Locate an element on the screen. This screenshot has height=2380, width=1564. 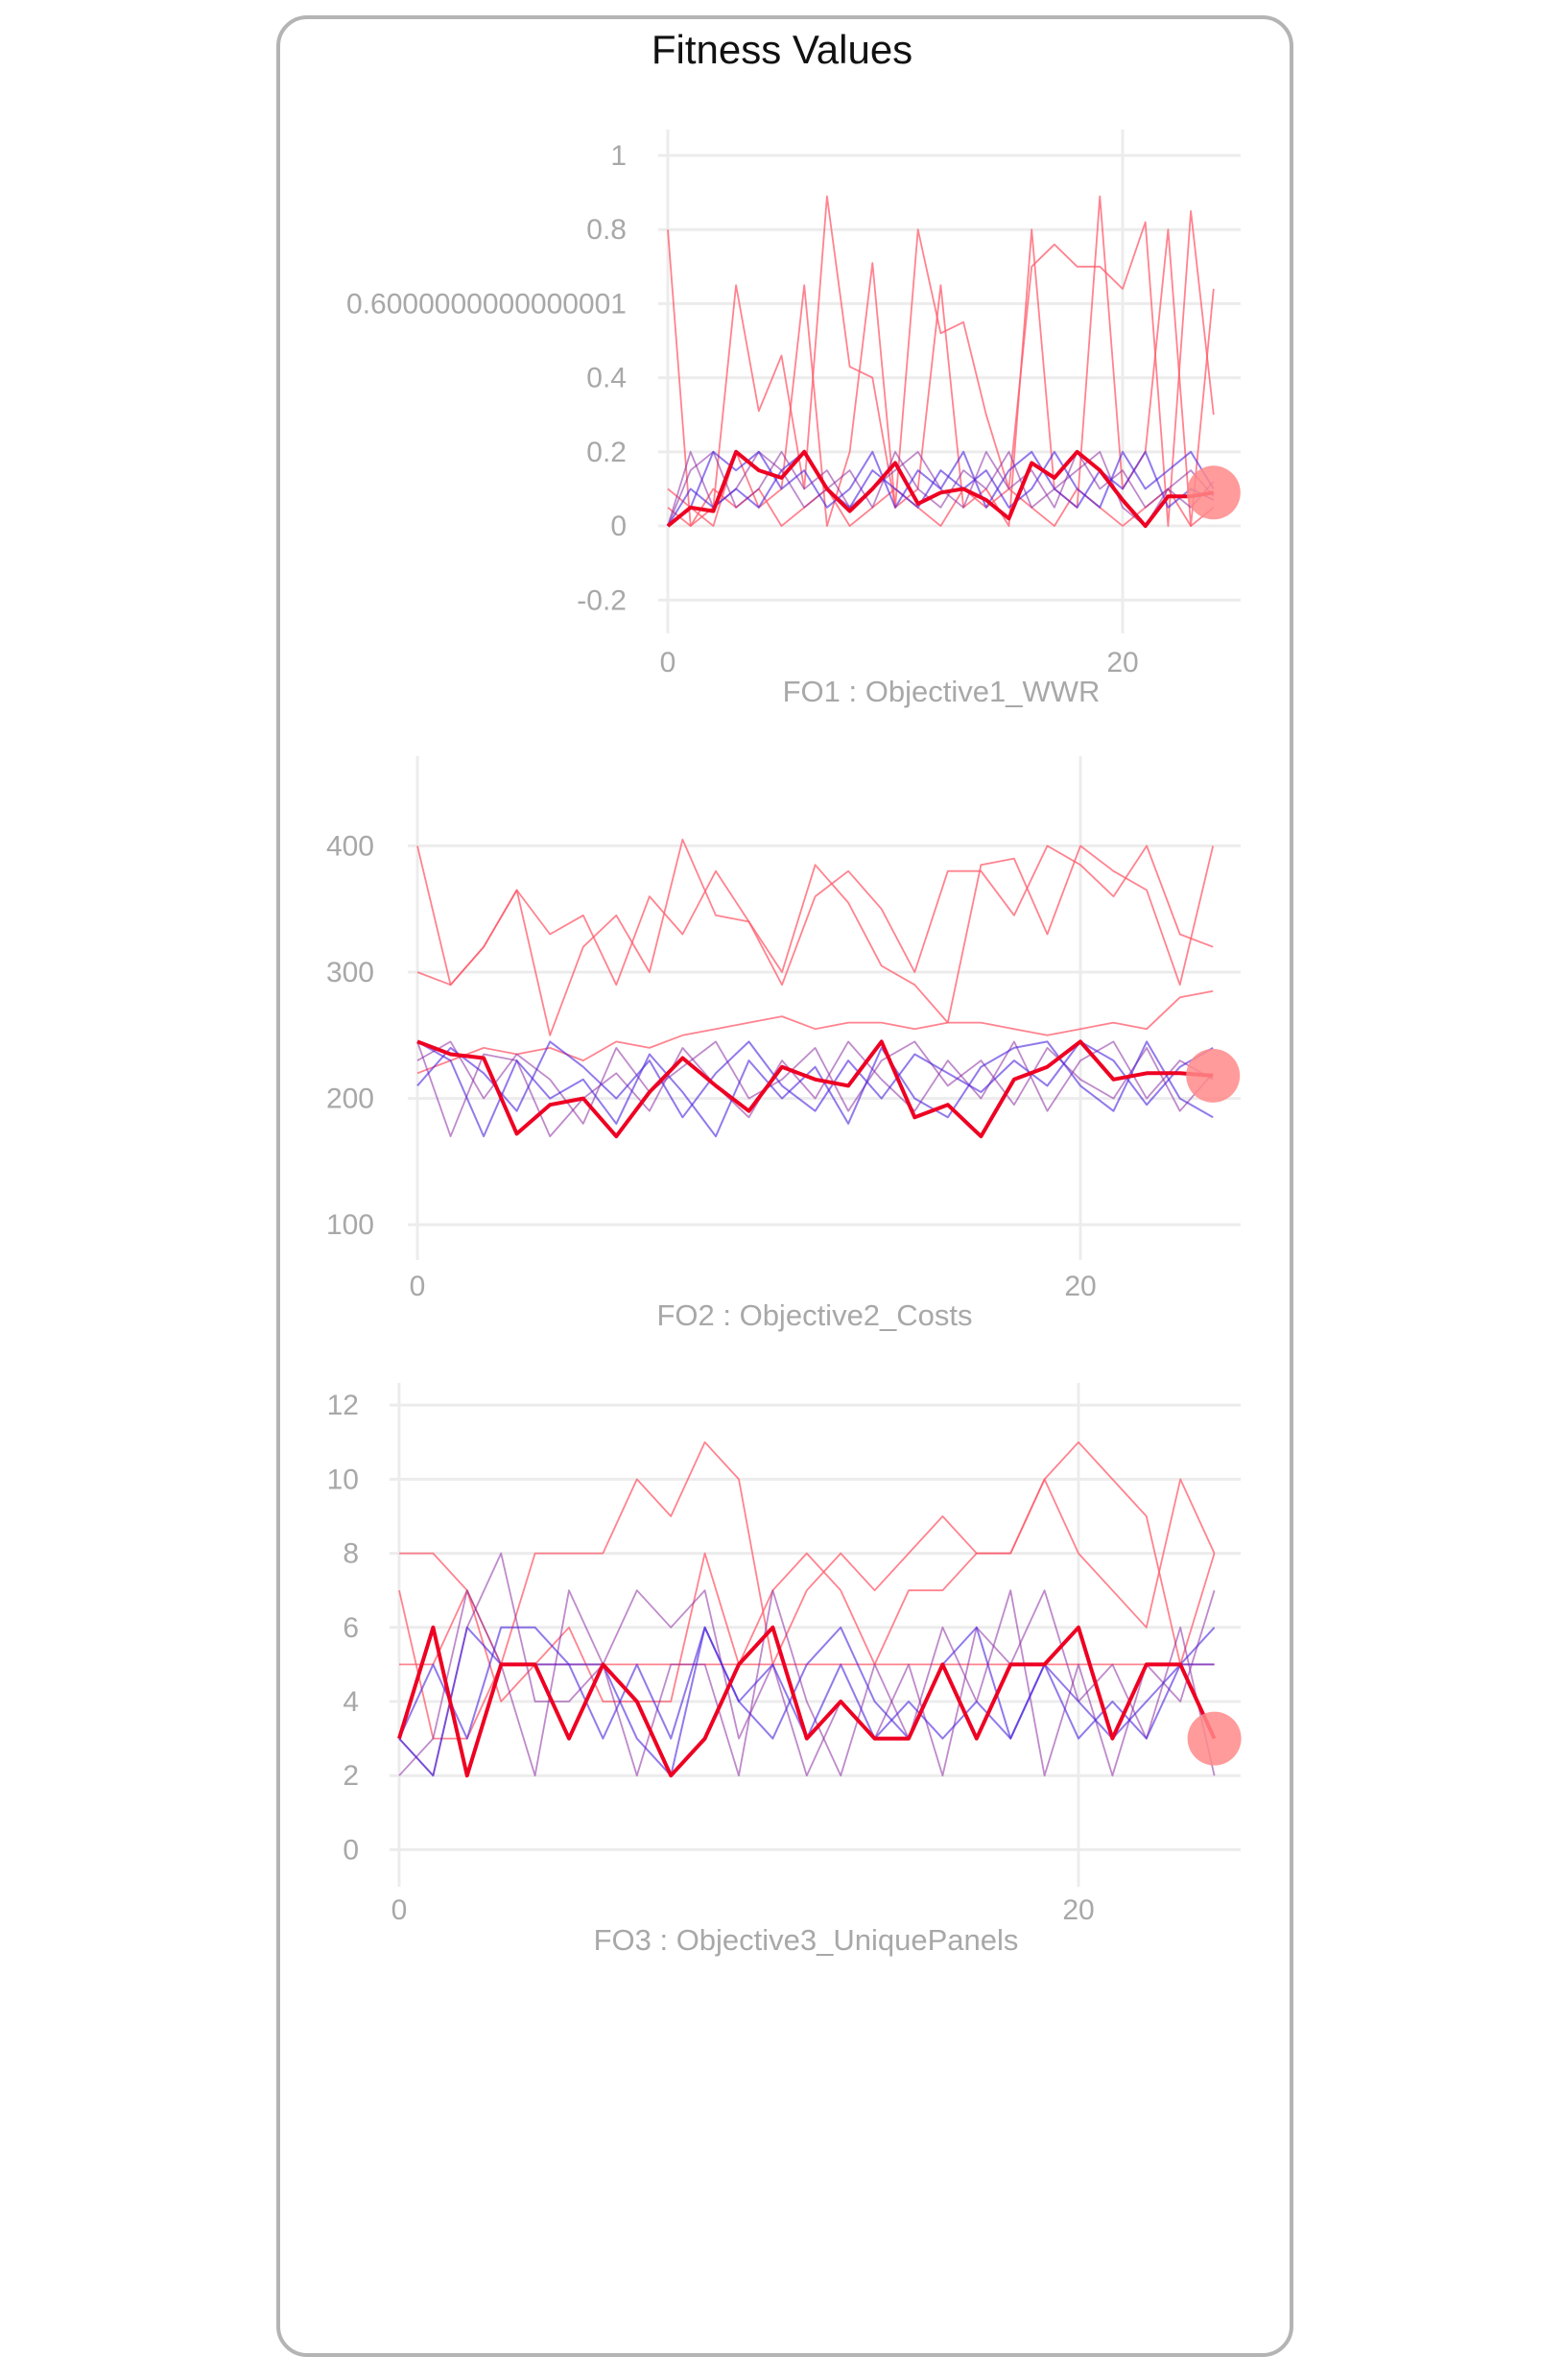
y-tick-label: 12 is located at coordinates (343, 1405).